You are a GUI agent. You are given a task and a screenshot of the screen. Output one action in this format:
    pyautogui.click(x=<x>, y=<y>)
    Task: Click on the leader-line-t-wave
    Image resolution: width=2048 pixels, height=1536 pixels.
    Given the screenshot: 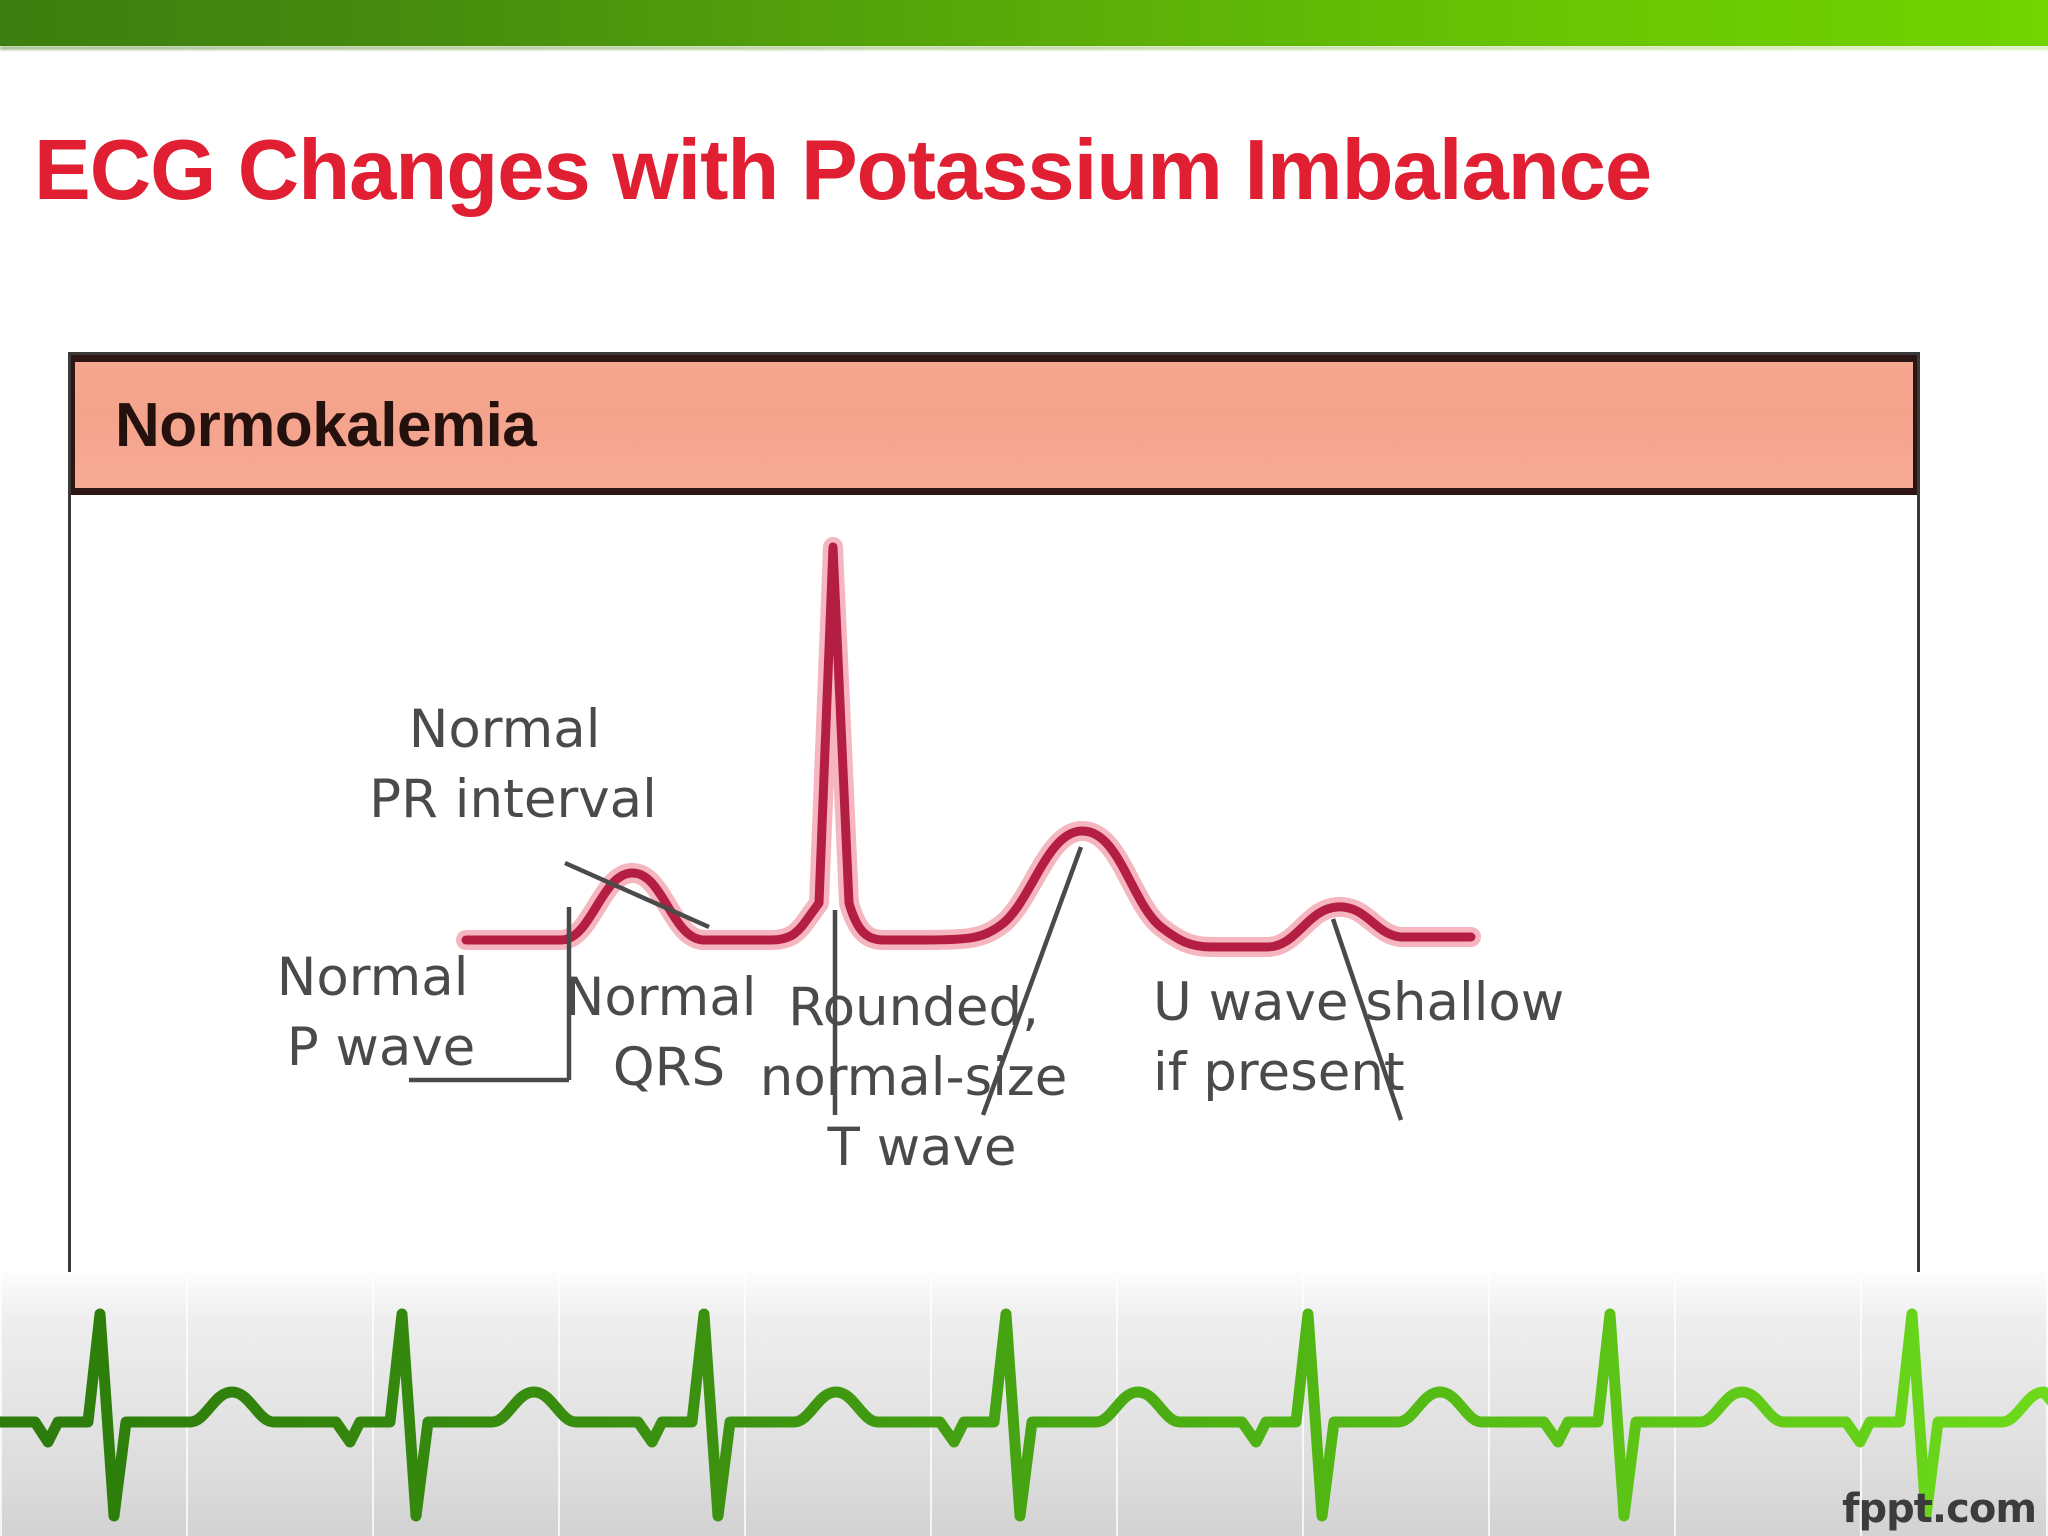 What is the action you would take?
    pyautogui.click(x=1032, y=981)
    